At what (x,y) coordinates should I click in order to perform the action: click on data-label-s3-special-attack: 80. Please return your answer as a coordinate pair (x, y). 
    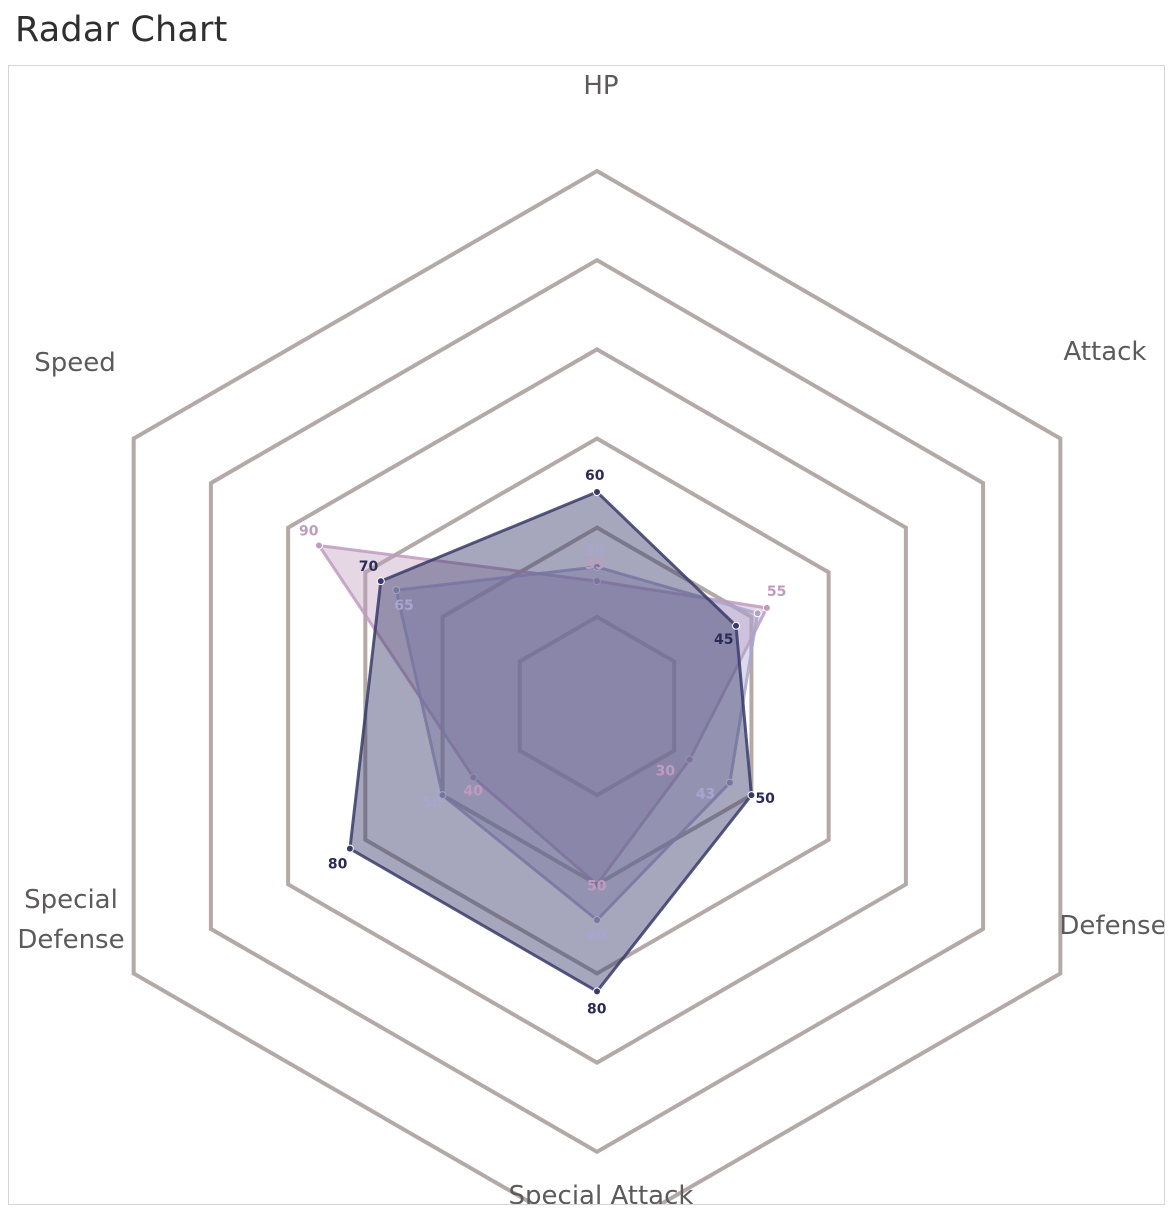
    Looking at the image, I should click on (597, 1009).